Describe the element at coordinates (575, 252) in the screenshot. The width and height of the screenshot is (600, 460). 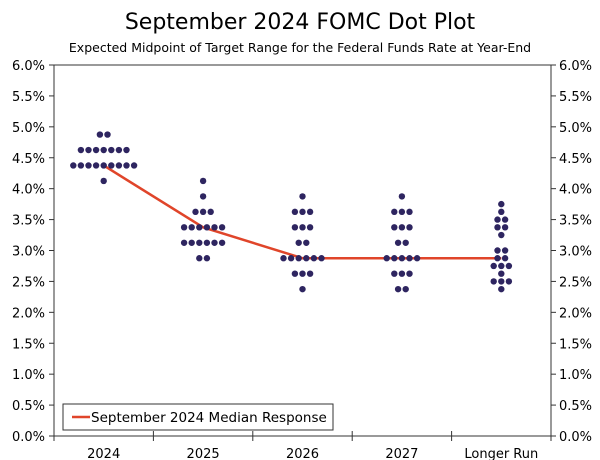
I see `y-tick-label-right: 3.0%` at that location.